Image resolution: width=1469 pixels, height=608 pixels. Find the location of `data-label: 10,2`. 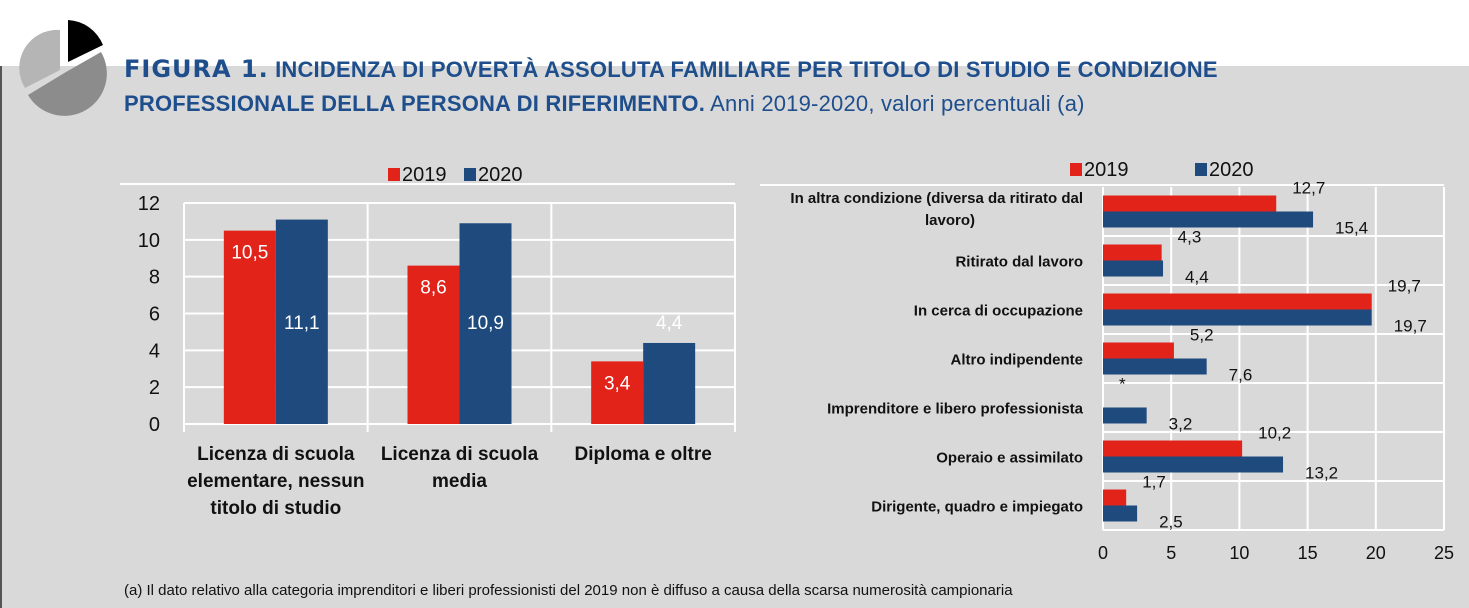

data-label: 10,2 is located at coordinates (1274, 433).